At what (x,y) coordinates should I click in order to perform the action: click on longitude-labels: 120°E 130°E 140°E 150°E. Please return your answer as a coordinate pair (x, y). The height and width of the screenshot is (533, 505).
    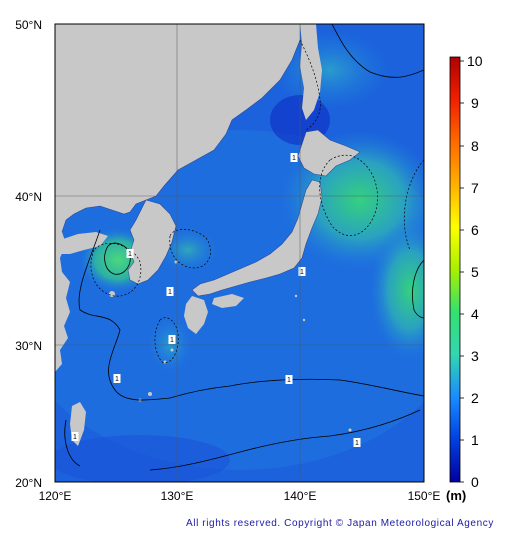
    Looking at the image, I should click on (240, 496).